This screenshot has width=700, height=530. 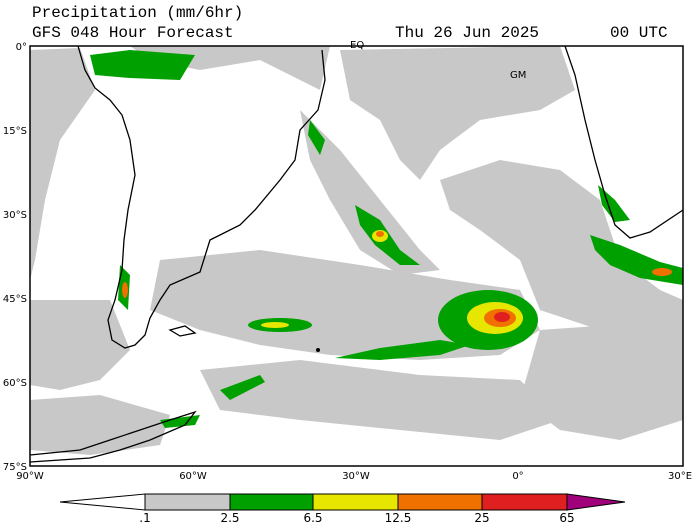 I want to click on colorbar-label: 65, so click(x=566, y=518).